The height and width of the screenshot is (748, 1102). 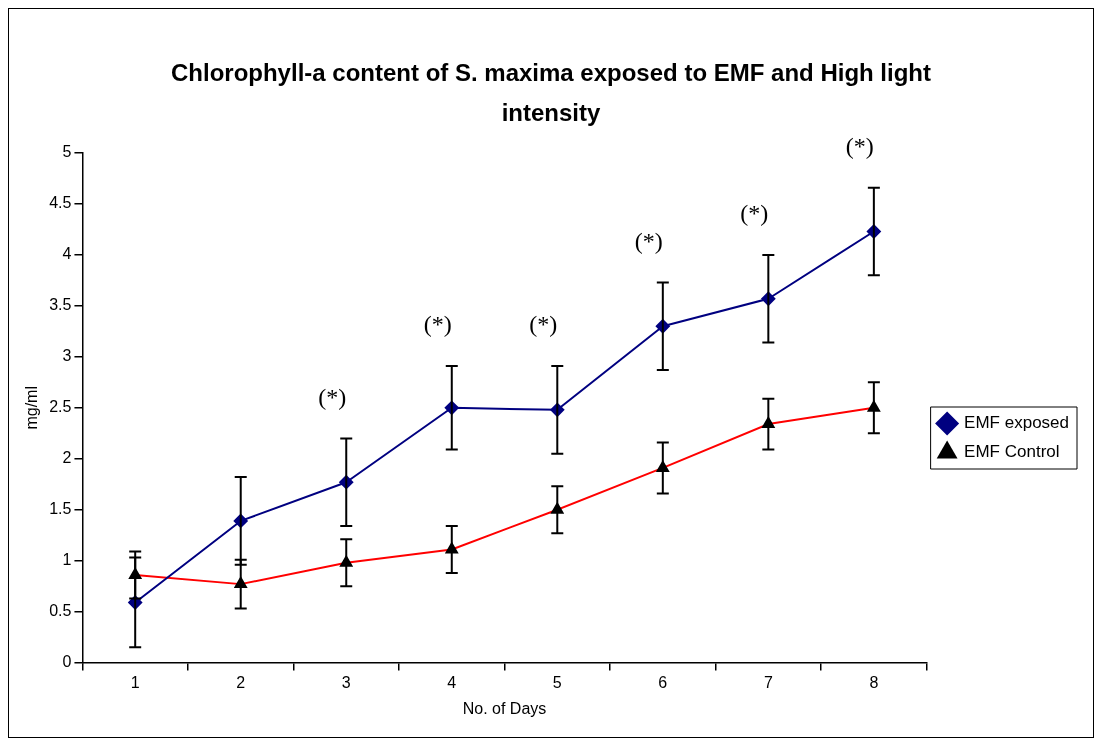 I want to click on x-tick-label: 7, so click(x=768, y=682).